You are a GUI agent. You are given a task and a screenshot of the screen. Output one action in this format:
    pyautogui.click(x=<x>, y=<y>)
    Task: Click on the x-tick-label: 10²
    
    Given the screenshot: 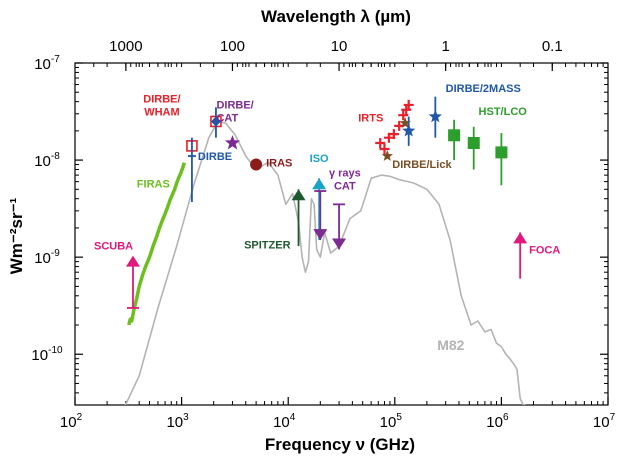 What is the action you would take?
    pyautogui.click(x=71, y=421)
    